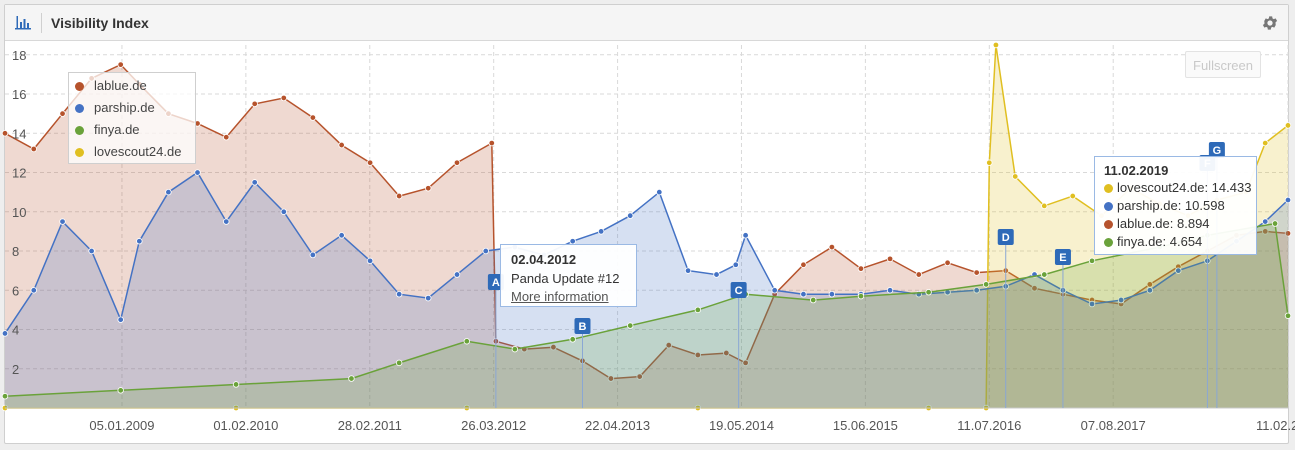 The image size is (1295, 450). I want to click on event-marker-C, so click(738, 290).